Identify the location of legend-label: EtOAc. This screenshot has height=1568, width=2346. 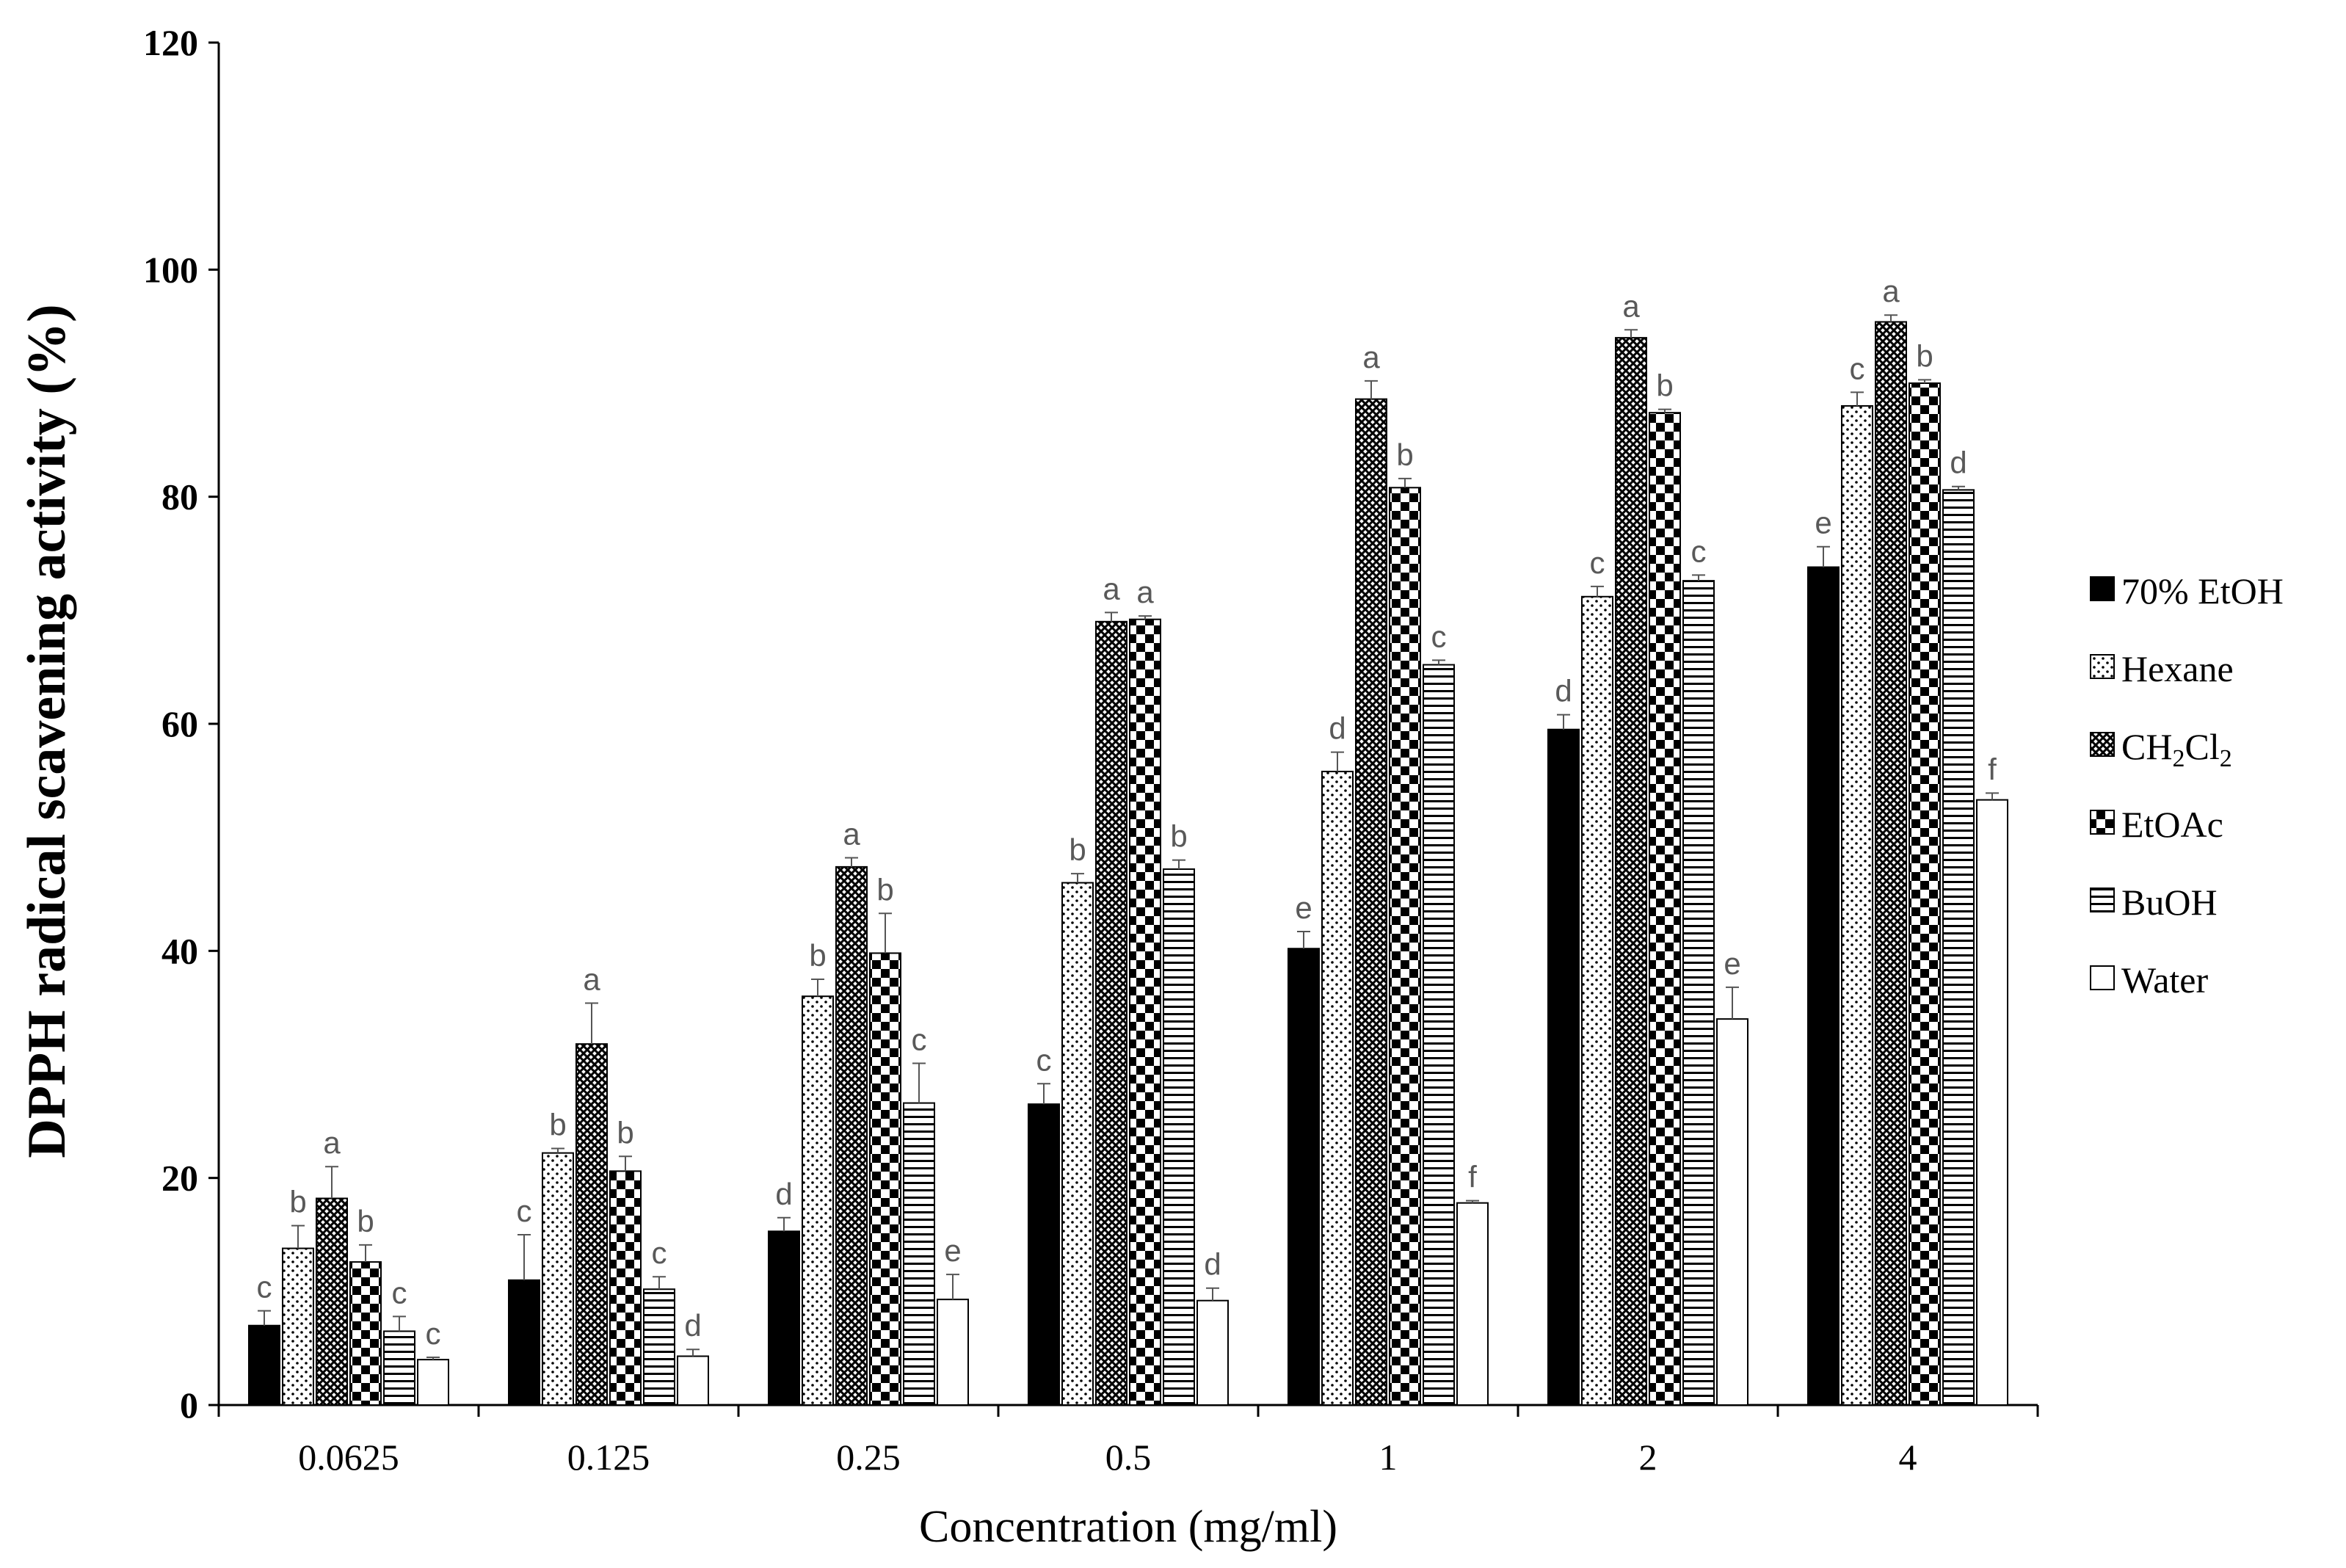
(2172, 824).